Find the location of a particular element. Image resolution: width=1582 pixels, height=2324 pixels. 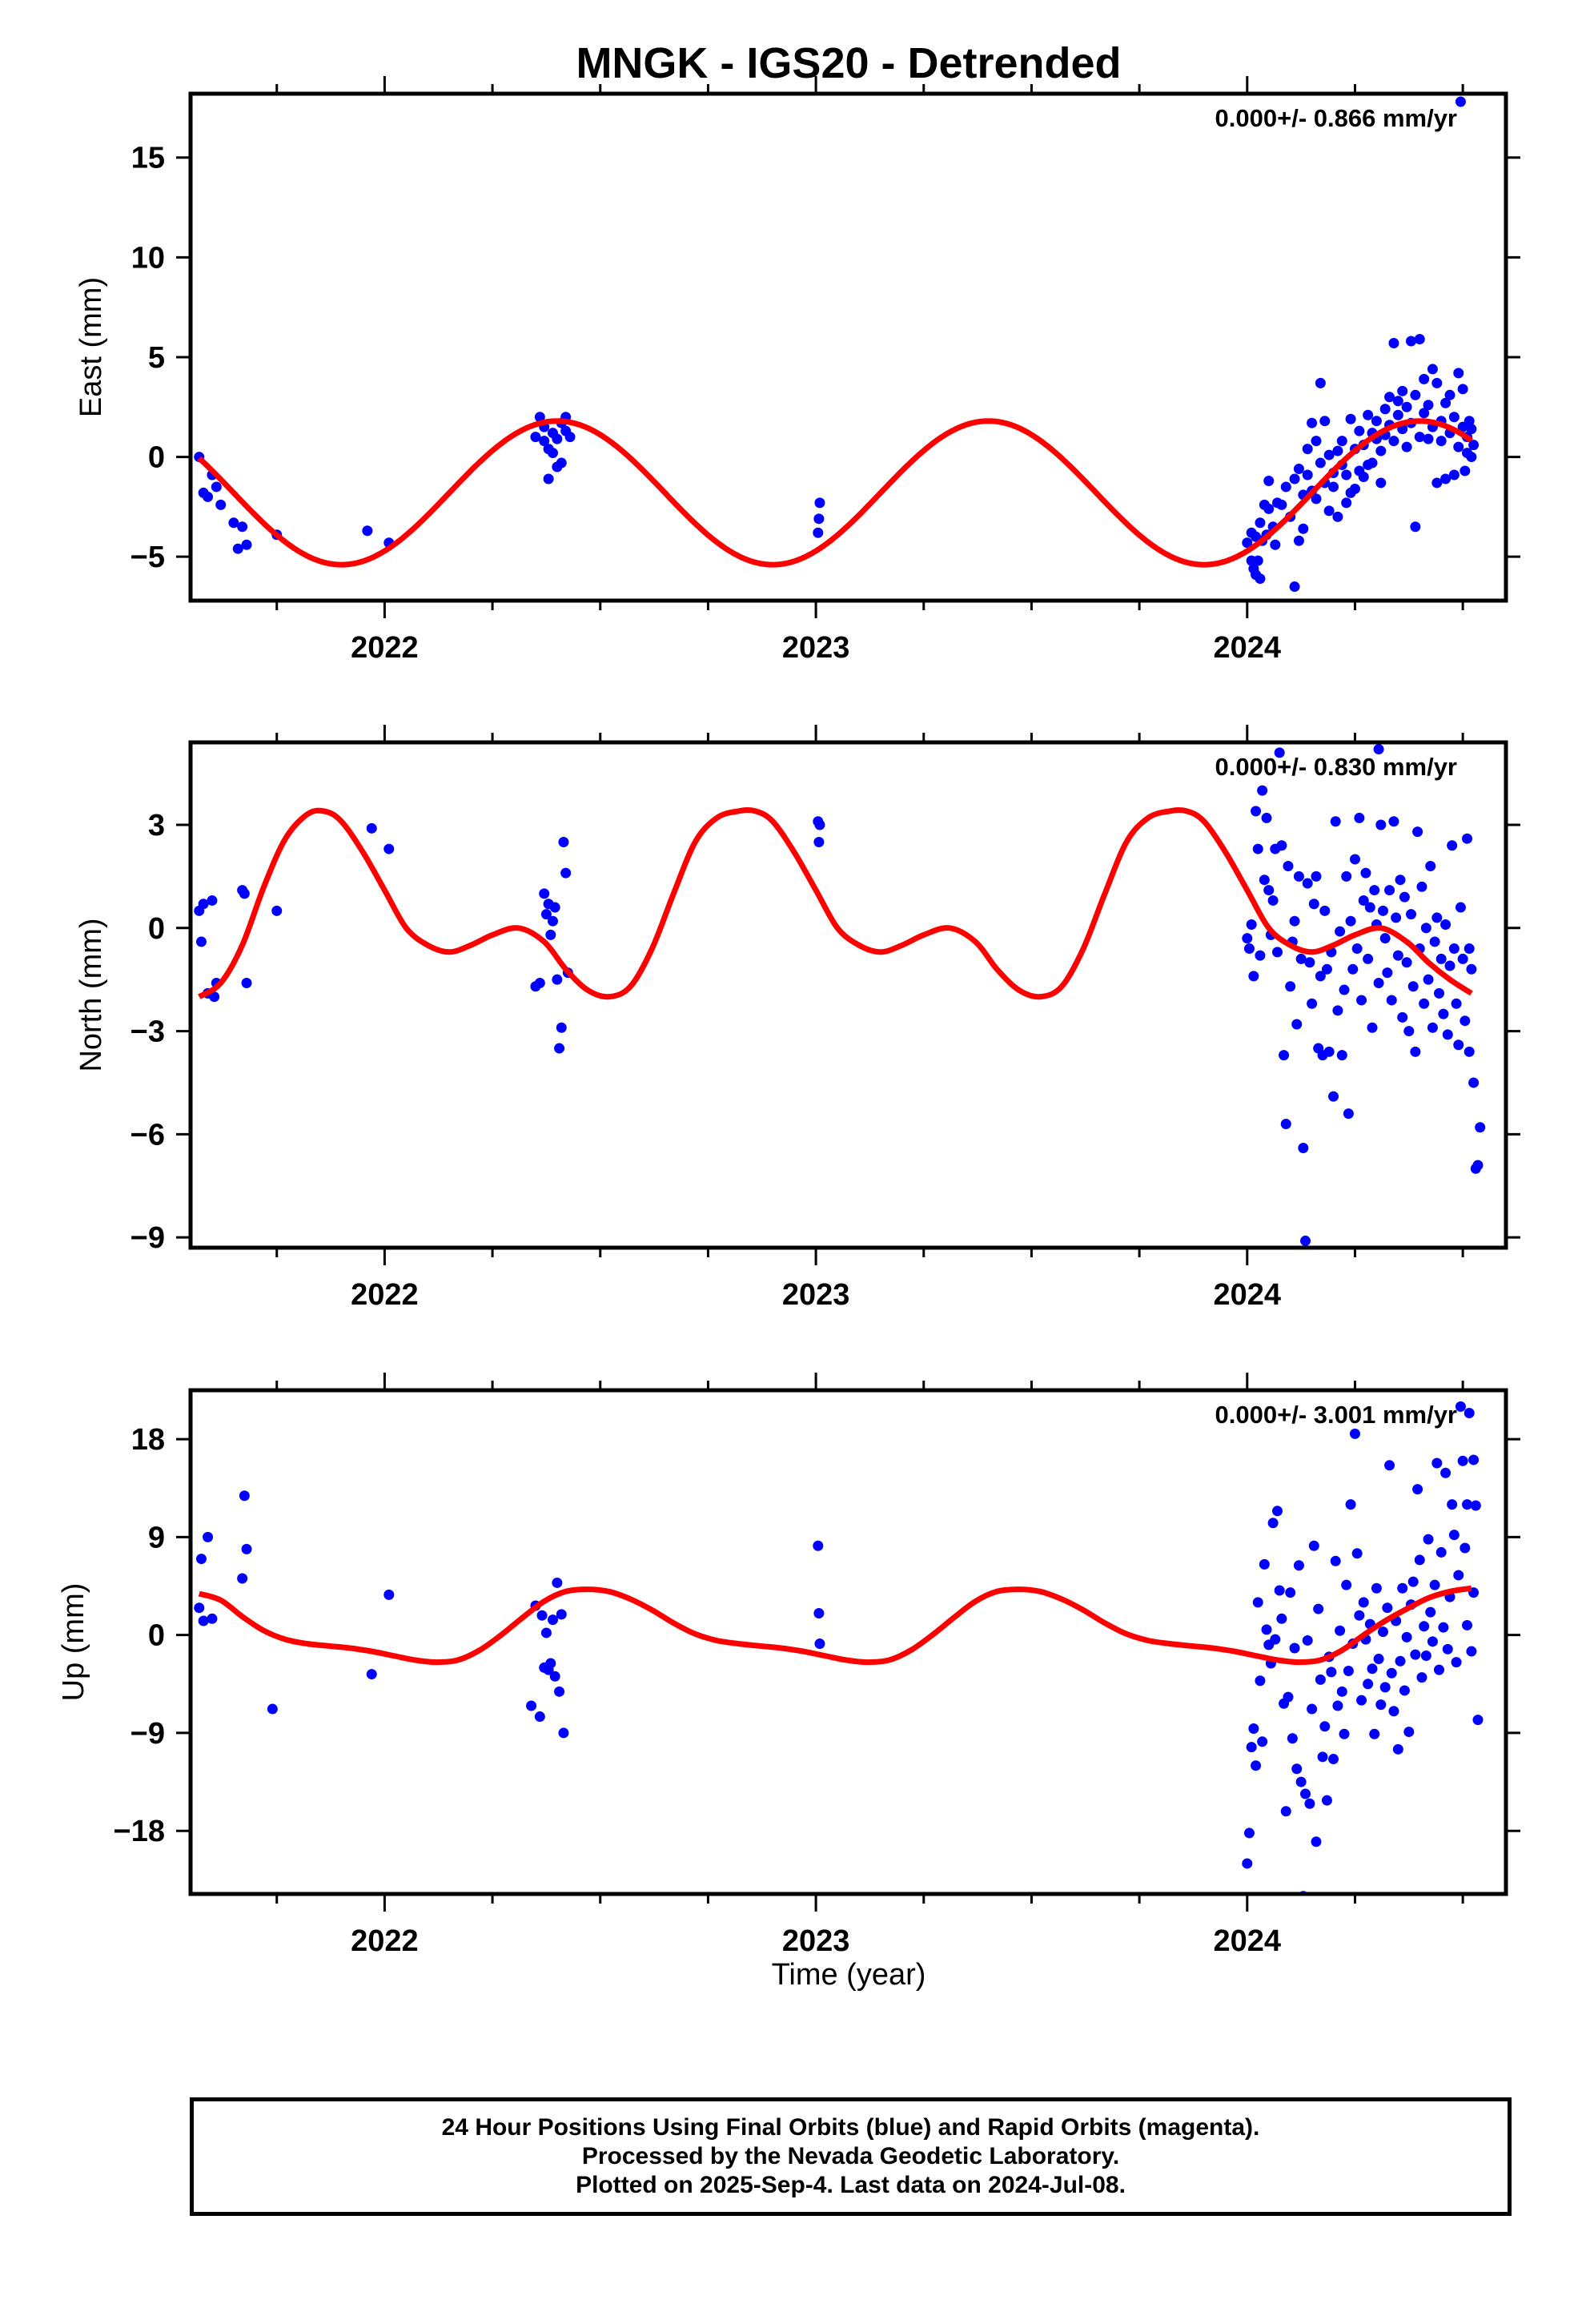

rate-text: 0.000+/- 0.866 mm/yr is located at coordinates (1336, 118).